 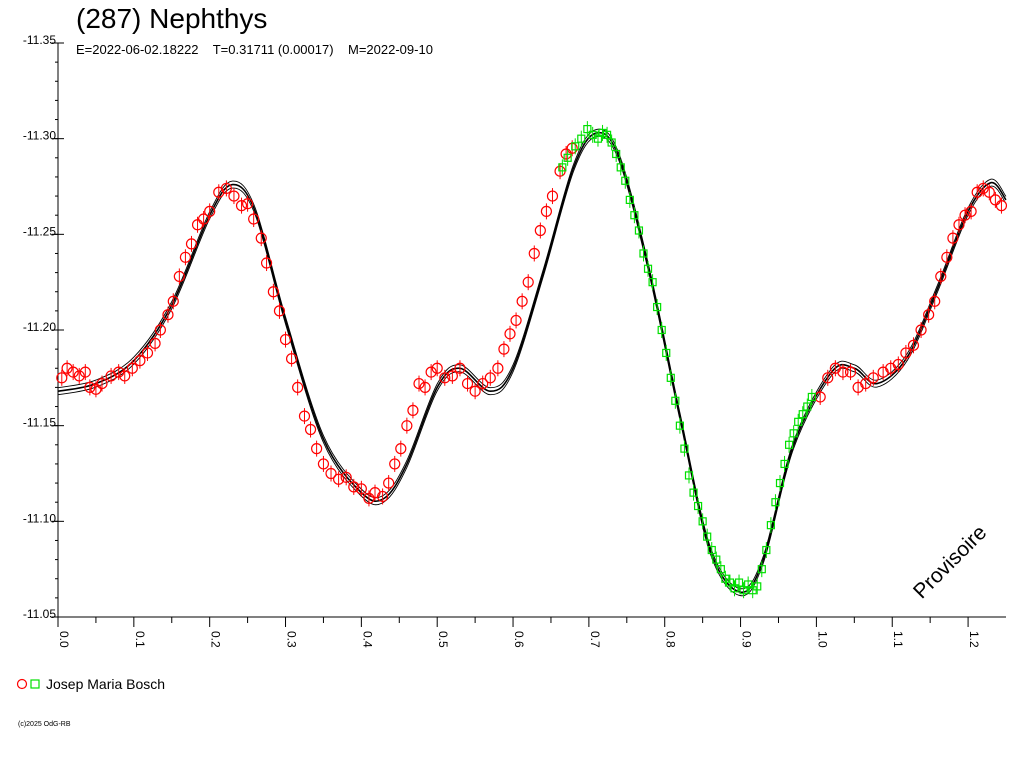 What do you see at coordinates (106, 684) in the screenshot?
I see `legend-label: Josep Maria Bosch` at bounding box center [106, 684].